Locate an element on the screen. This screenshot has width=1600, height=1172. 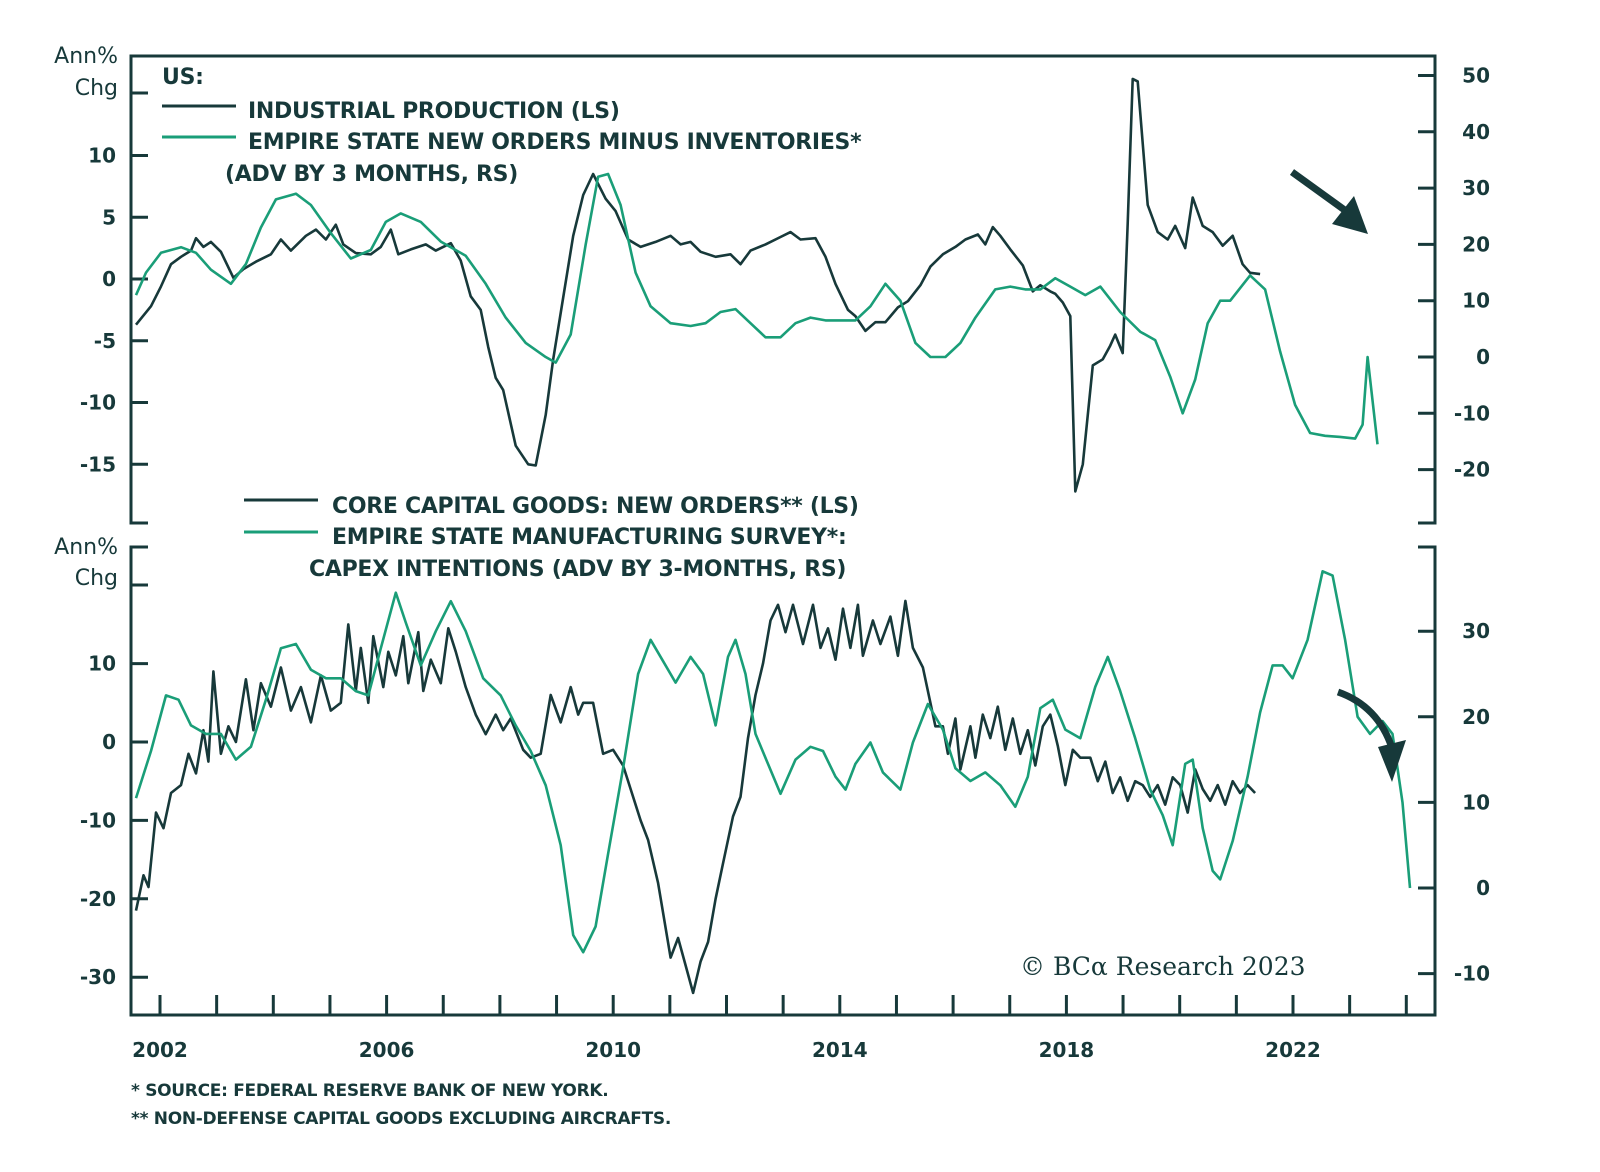
x-tick-label: 2006 is located at coordinates (387, 1050).